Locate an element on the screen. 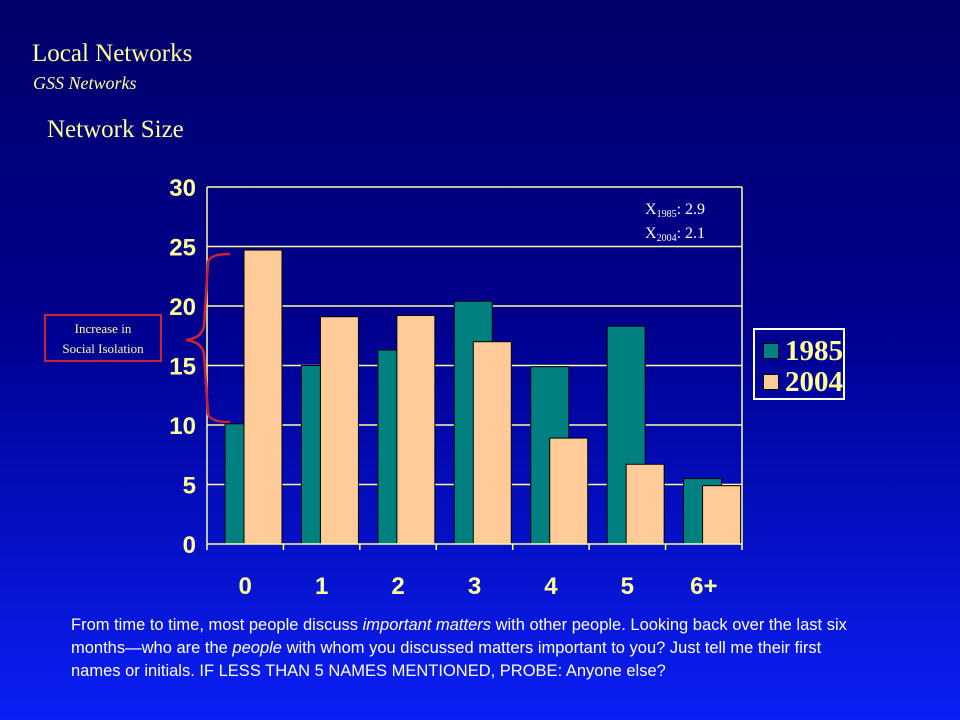  isolation-bracket is located at coordinates (208, 338).